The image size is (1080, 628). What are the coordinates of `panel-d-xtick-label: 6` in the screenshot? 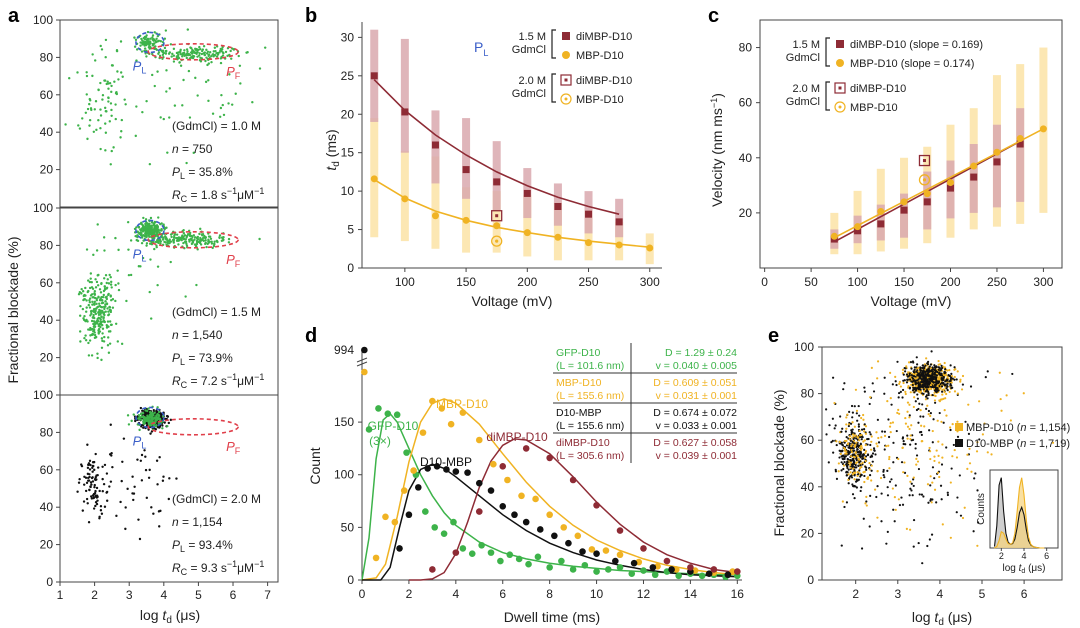 It's located at (502, 594).